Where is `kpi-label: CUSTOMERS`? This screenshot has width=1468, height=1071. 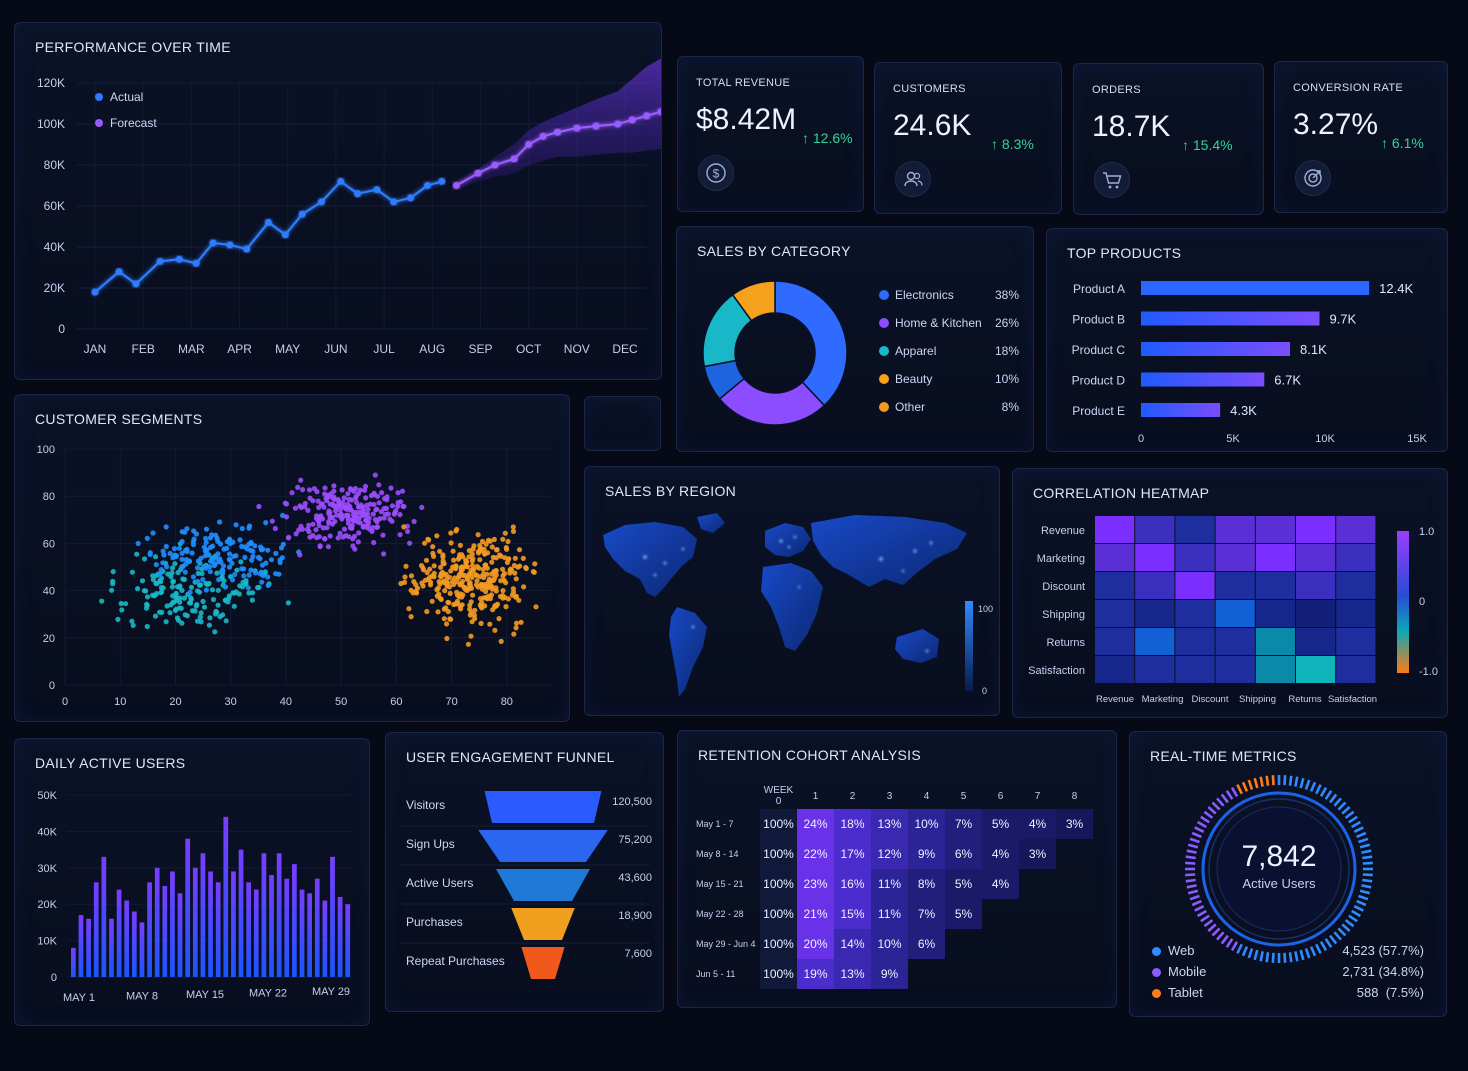
kpi-label: CUSTOMERS is located at coordinates (929, 89).